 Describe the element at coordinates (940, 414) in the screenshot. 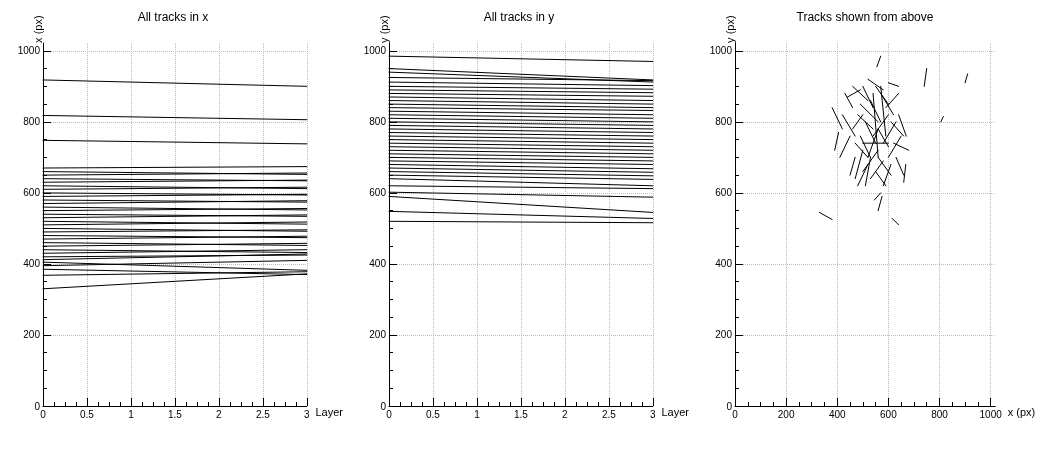

I see `x-tick-label: 800` at that location.